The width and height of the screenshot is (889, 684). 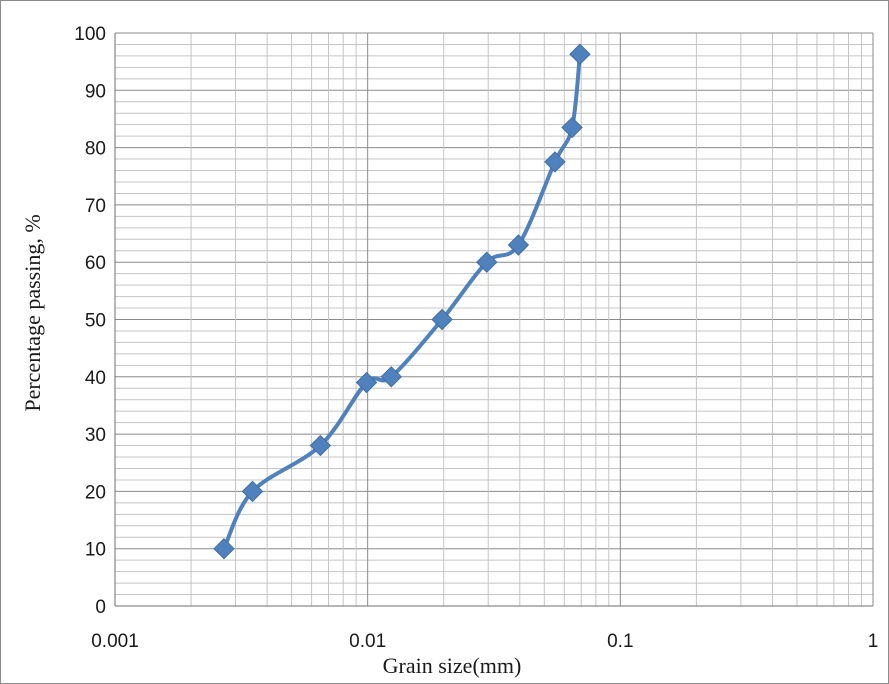 What do you see at coordinates (100, 607) in the screenshot?
I see `y-tick-label: 0` at bounding box center [100, 607].